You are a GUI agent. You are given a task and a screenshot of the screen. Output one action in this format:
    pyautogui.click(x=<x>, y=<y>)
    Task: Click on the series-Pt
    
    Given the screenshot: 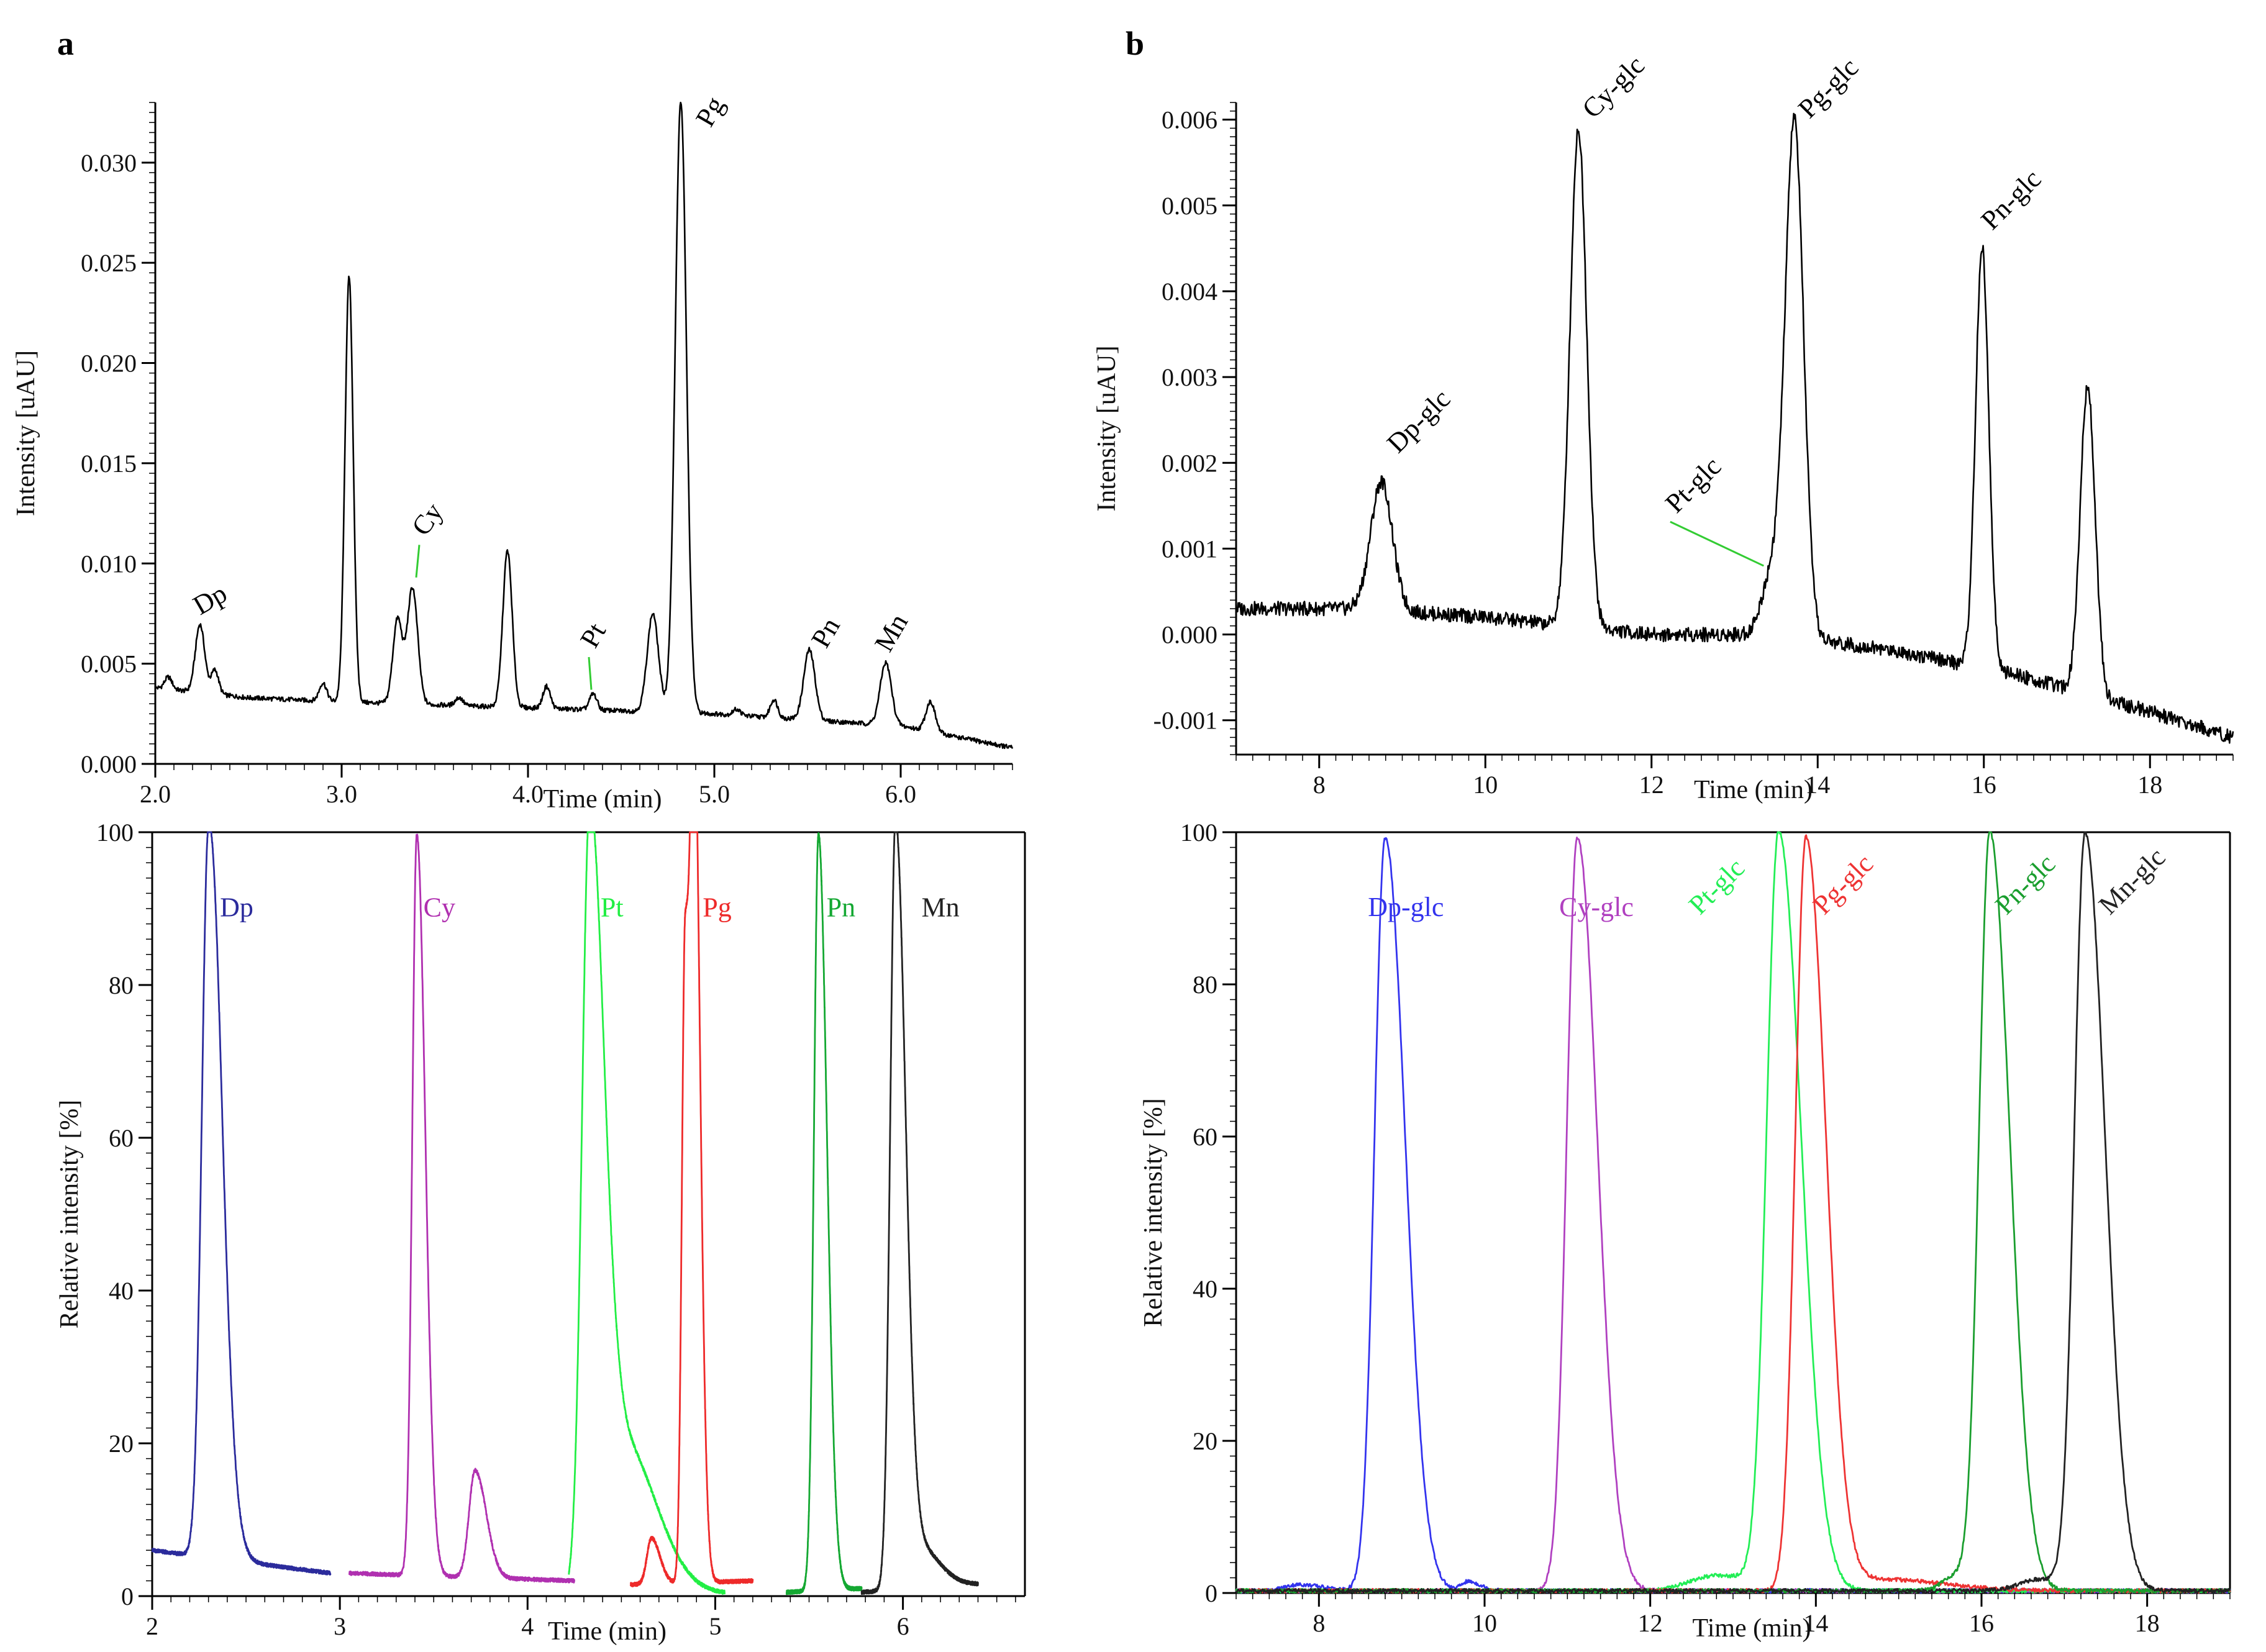 What is the action you would take?
    pyautogui.click(x=647, y=1213)
    